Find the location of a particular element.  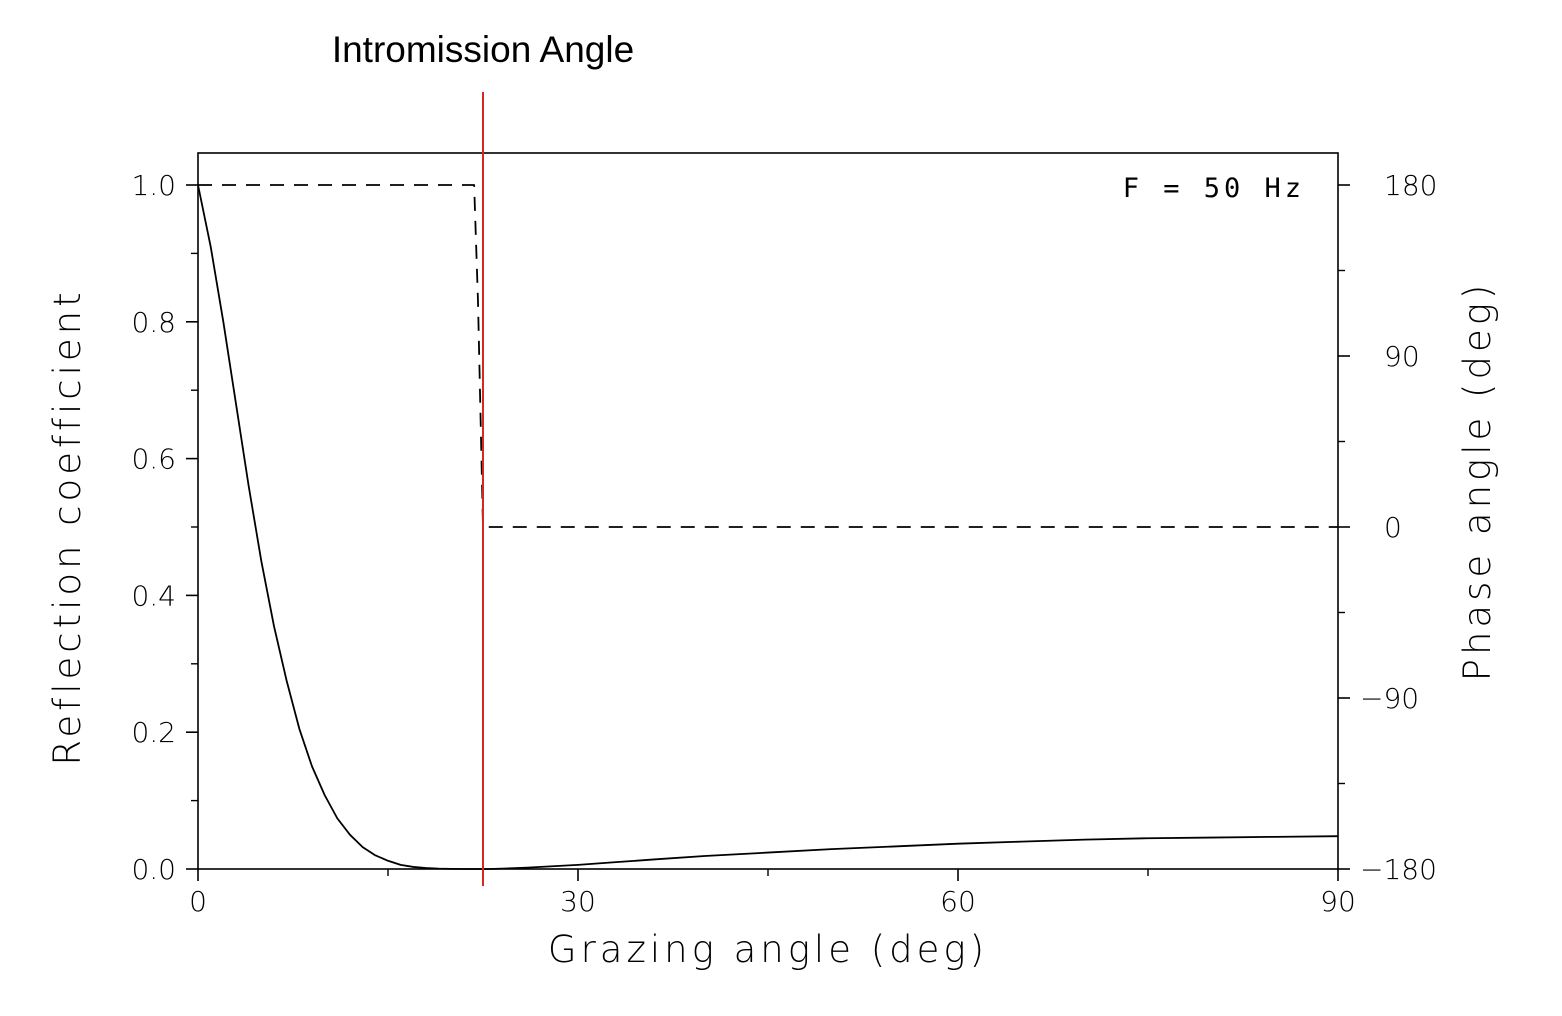

x-tick-label: 0 is located at coordinates (198, 901).